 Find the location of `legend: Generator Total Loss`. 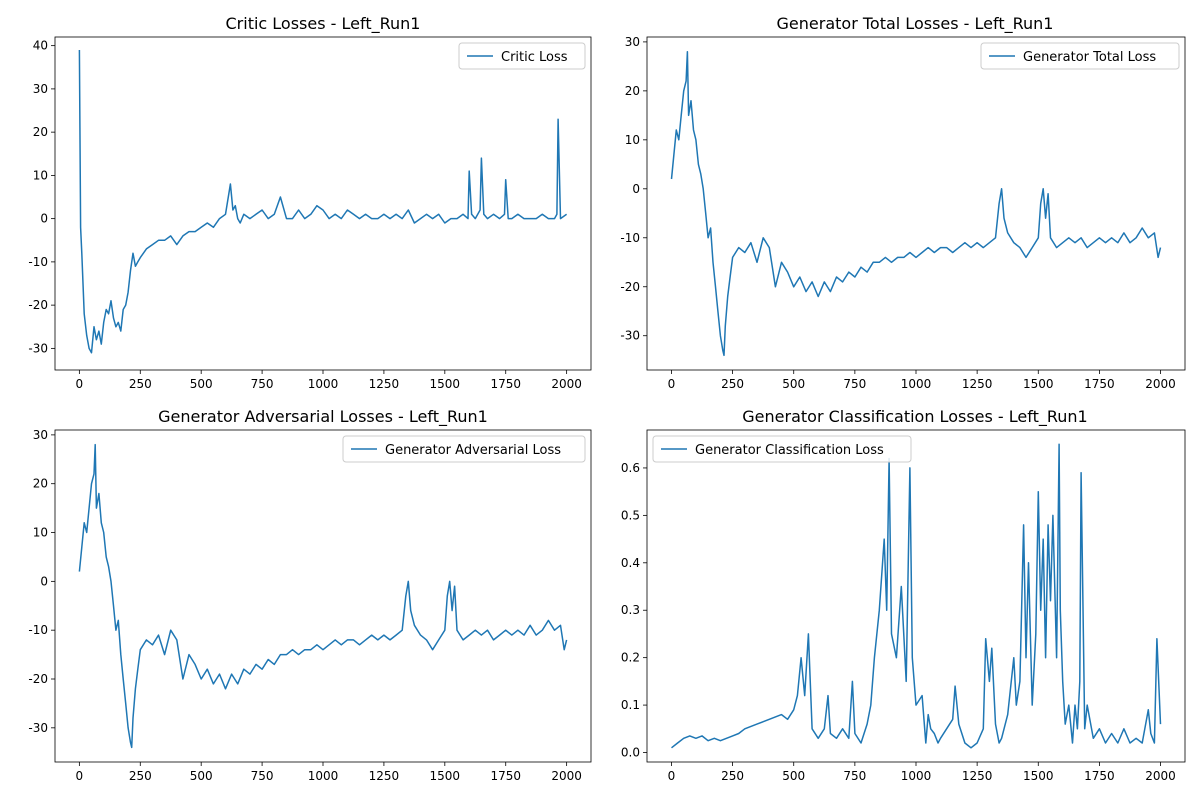

legend: Generator Total Loss is located at coordinates (1080, 56).